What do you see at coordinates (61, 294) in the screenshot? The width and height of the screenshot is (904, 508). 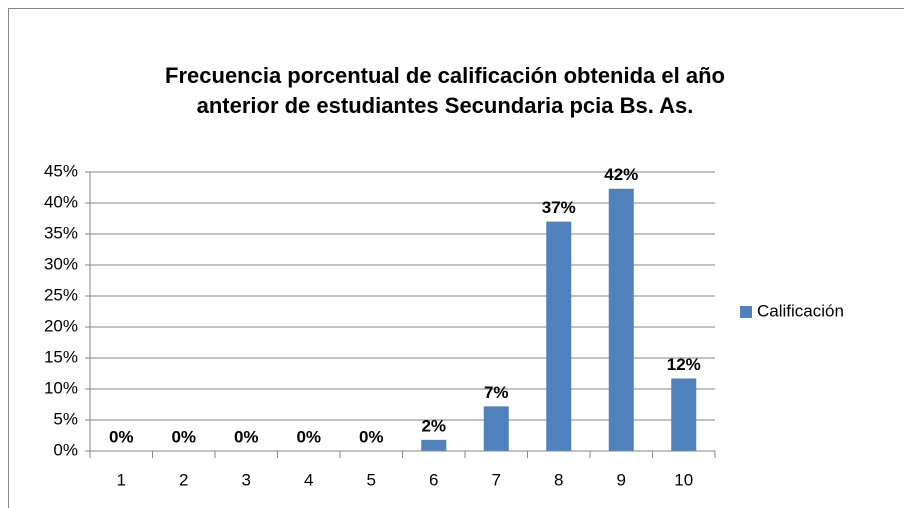 I see `y-tick-label: 25%` at bounding box center [61, 294].